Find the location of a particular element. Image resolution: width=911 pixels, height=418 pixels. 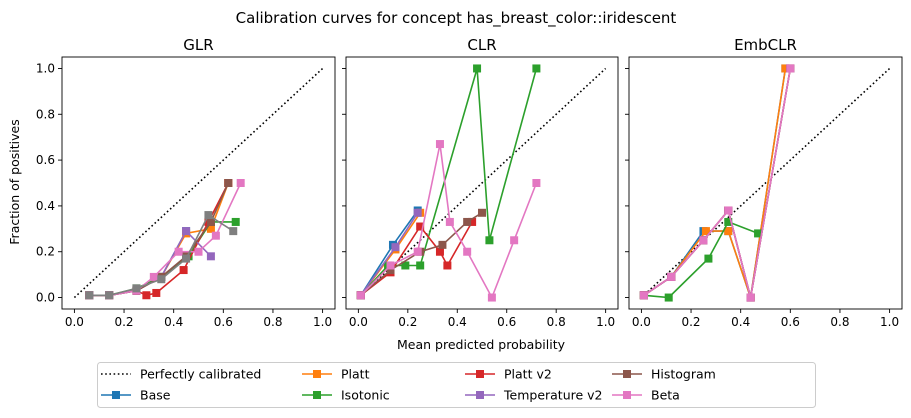

series-temperature-v2 is located at coordinates (150, 263).